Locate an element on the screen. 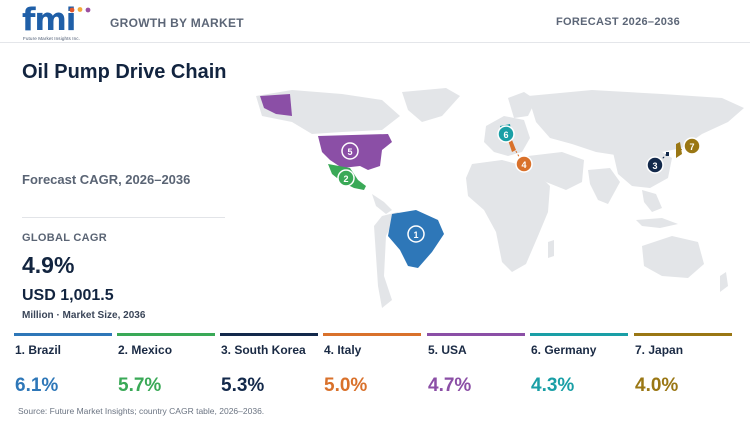 Image resolution: width=750 pixels, height=421 pixels. svg-text: 6 is located at coordinates (505, 135).